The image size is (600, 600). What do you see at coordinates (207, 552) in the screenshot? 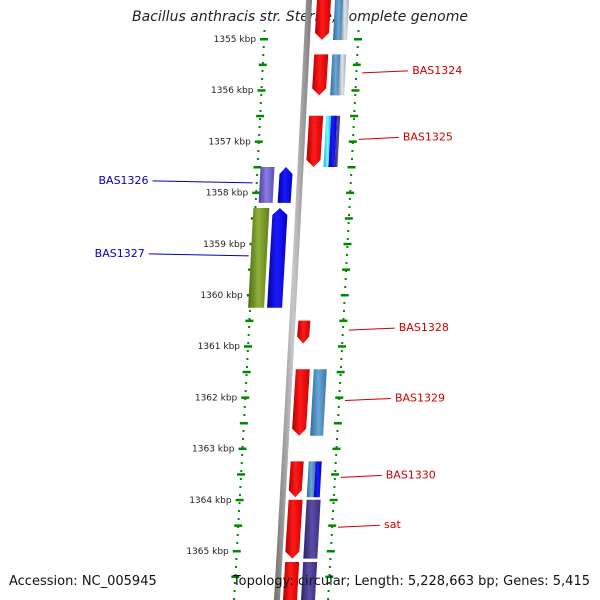
I see `tick-label: 1365 kbp` at bounding box center [207, 552].